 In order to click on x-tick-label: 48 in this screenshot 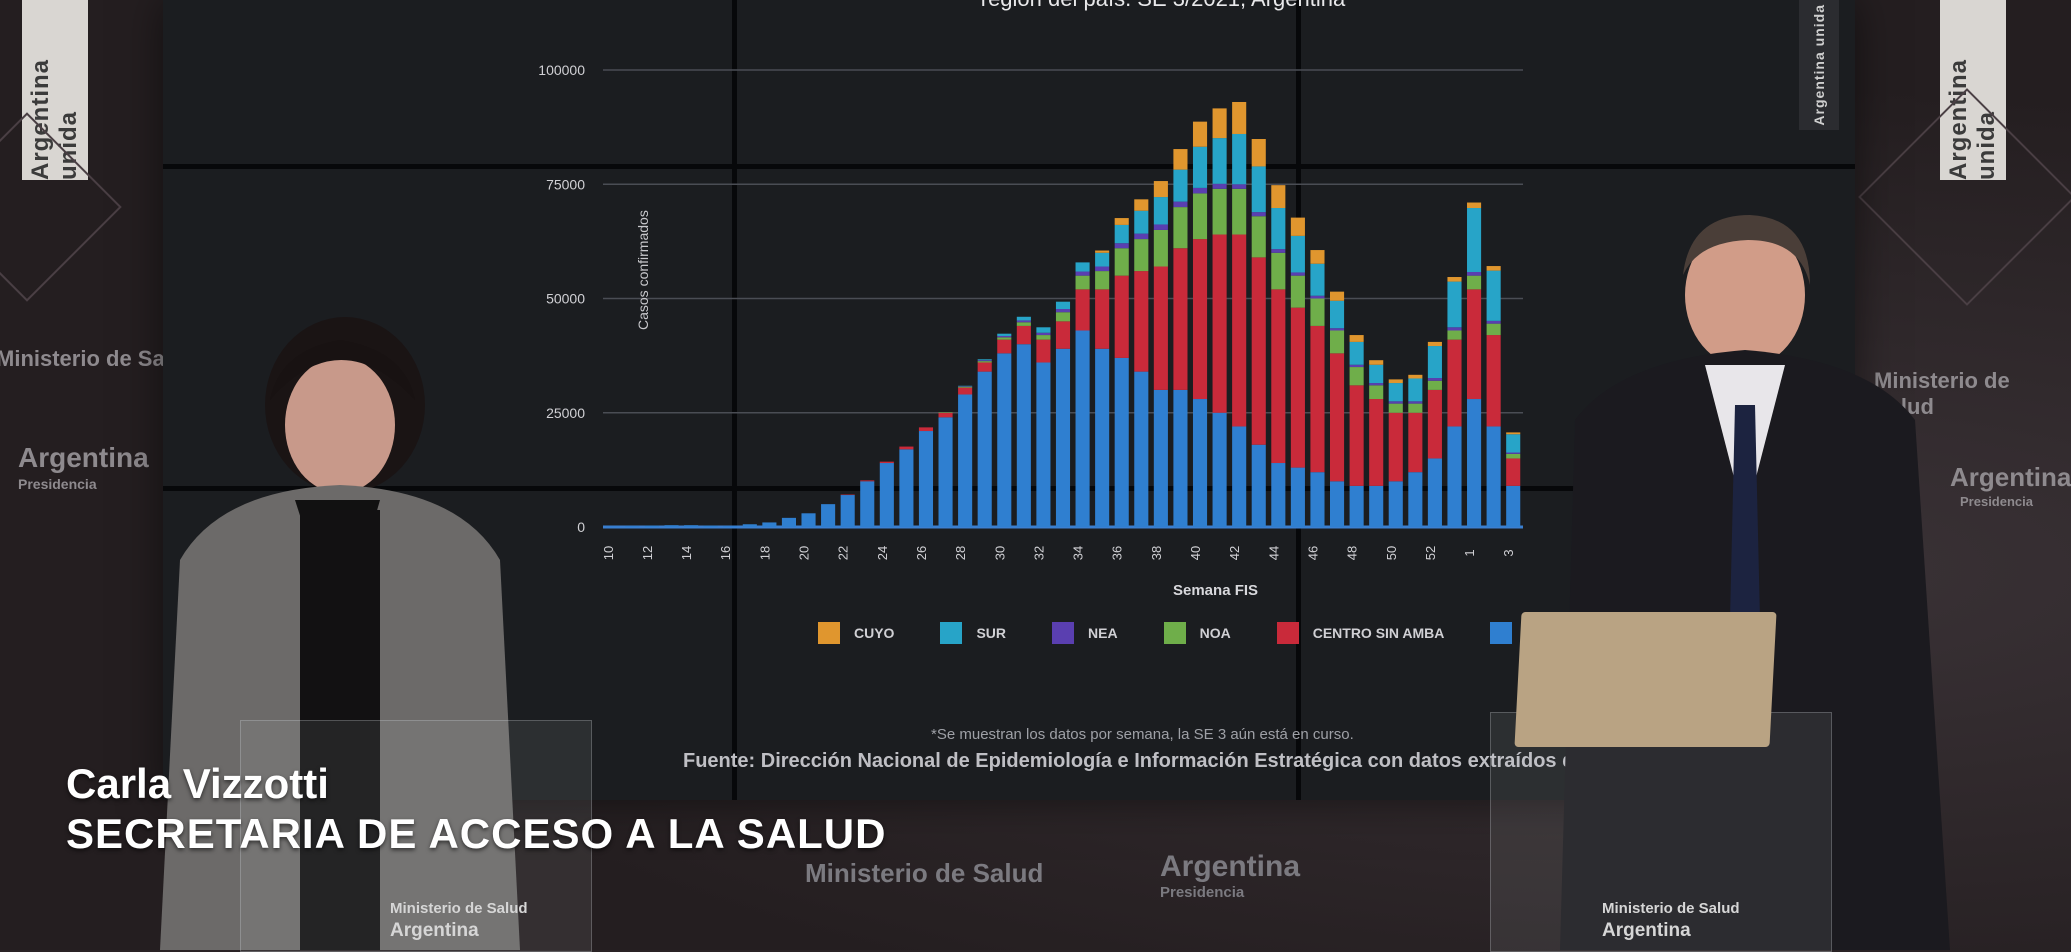, I will do `click(1352, 553)`.